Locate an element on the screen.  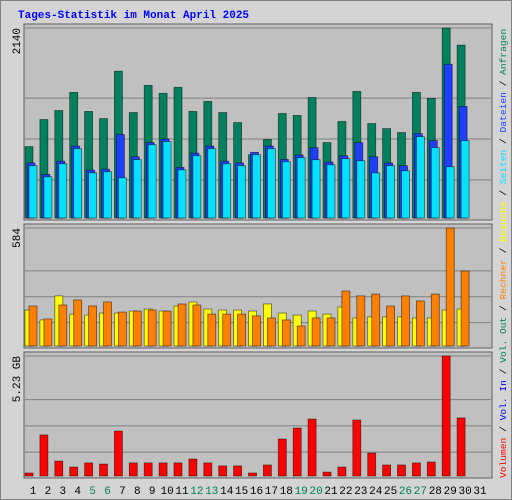
x-tick-label: 23 is located at coordinates (360, 492).